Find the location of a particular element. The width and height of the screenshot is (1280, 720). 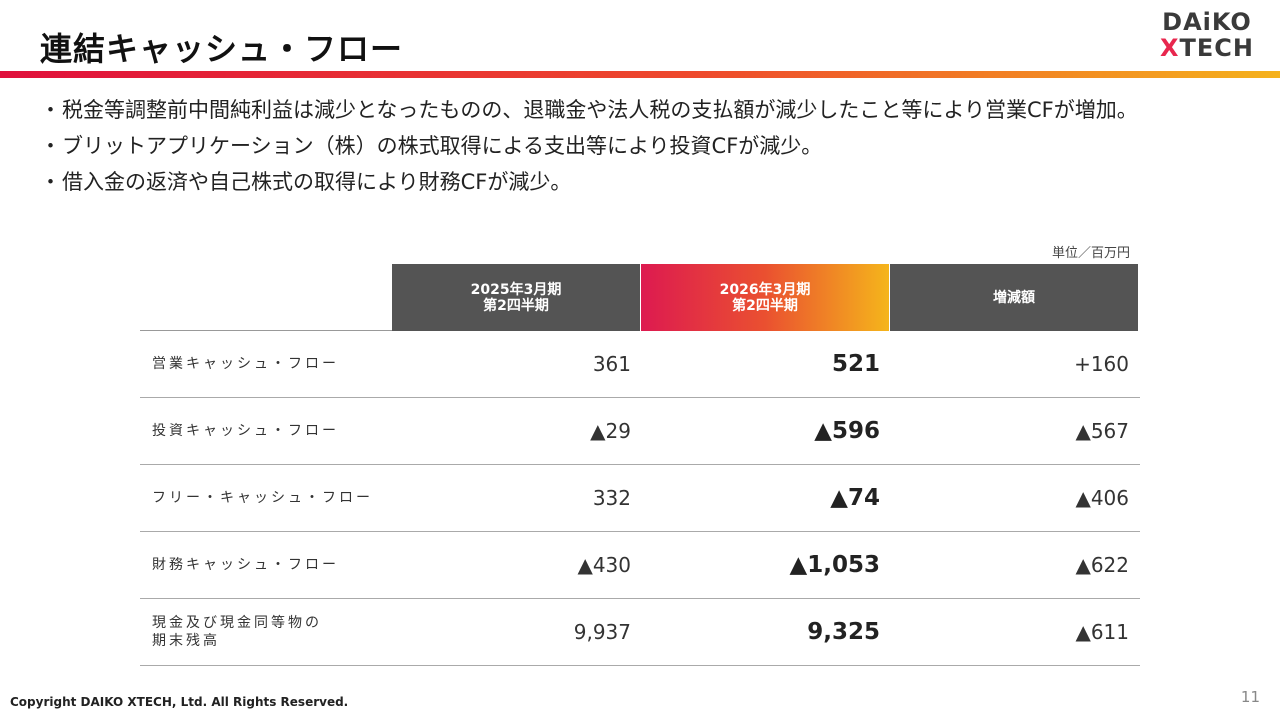

row-label-text: フリー・キャッシュ・フロー is located at coordinates (262, 498).